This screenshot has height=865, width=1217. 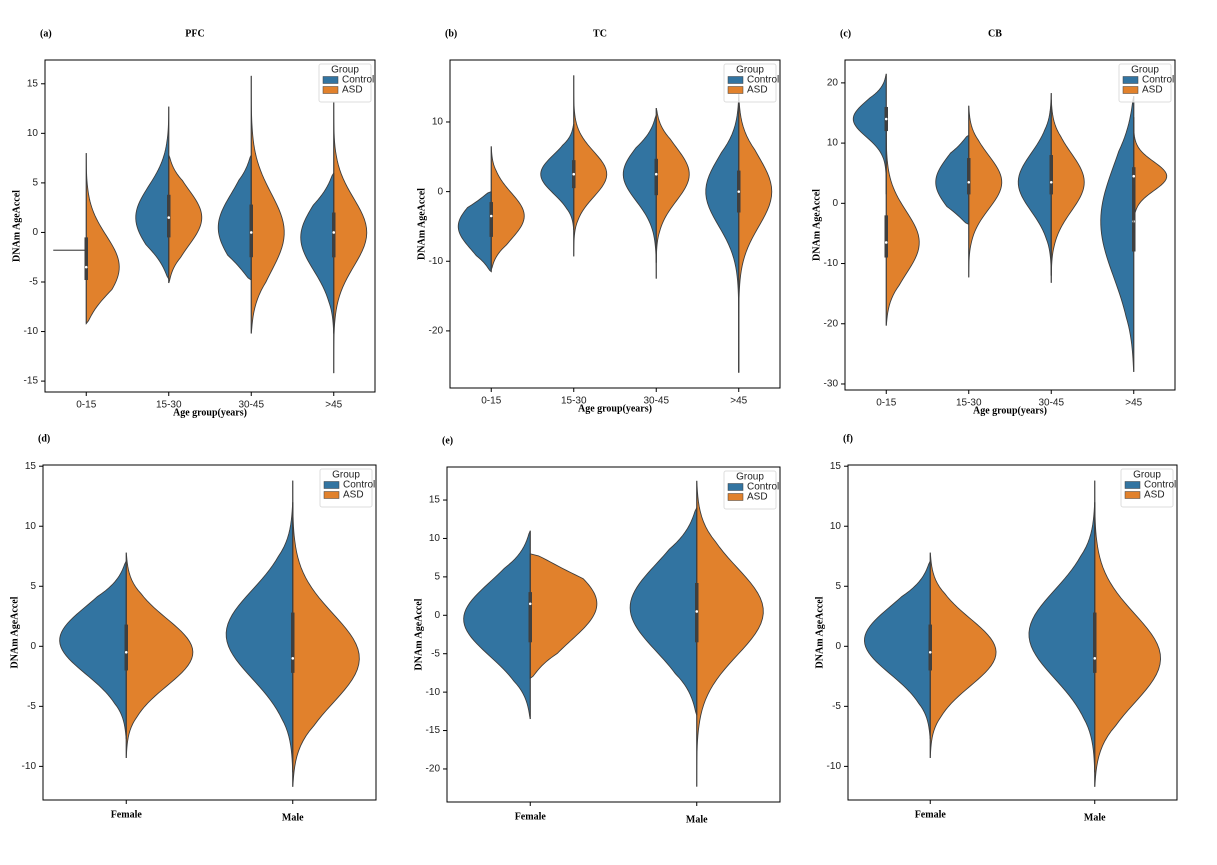 I want to click on panel-label: (d), so click(x=44, y=438).